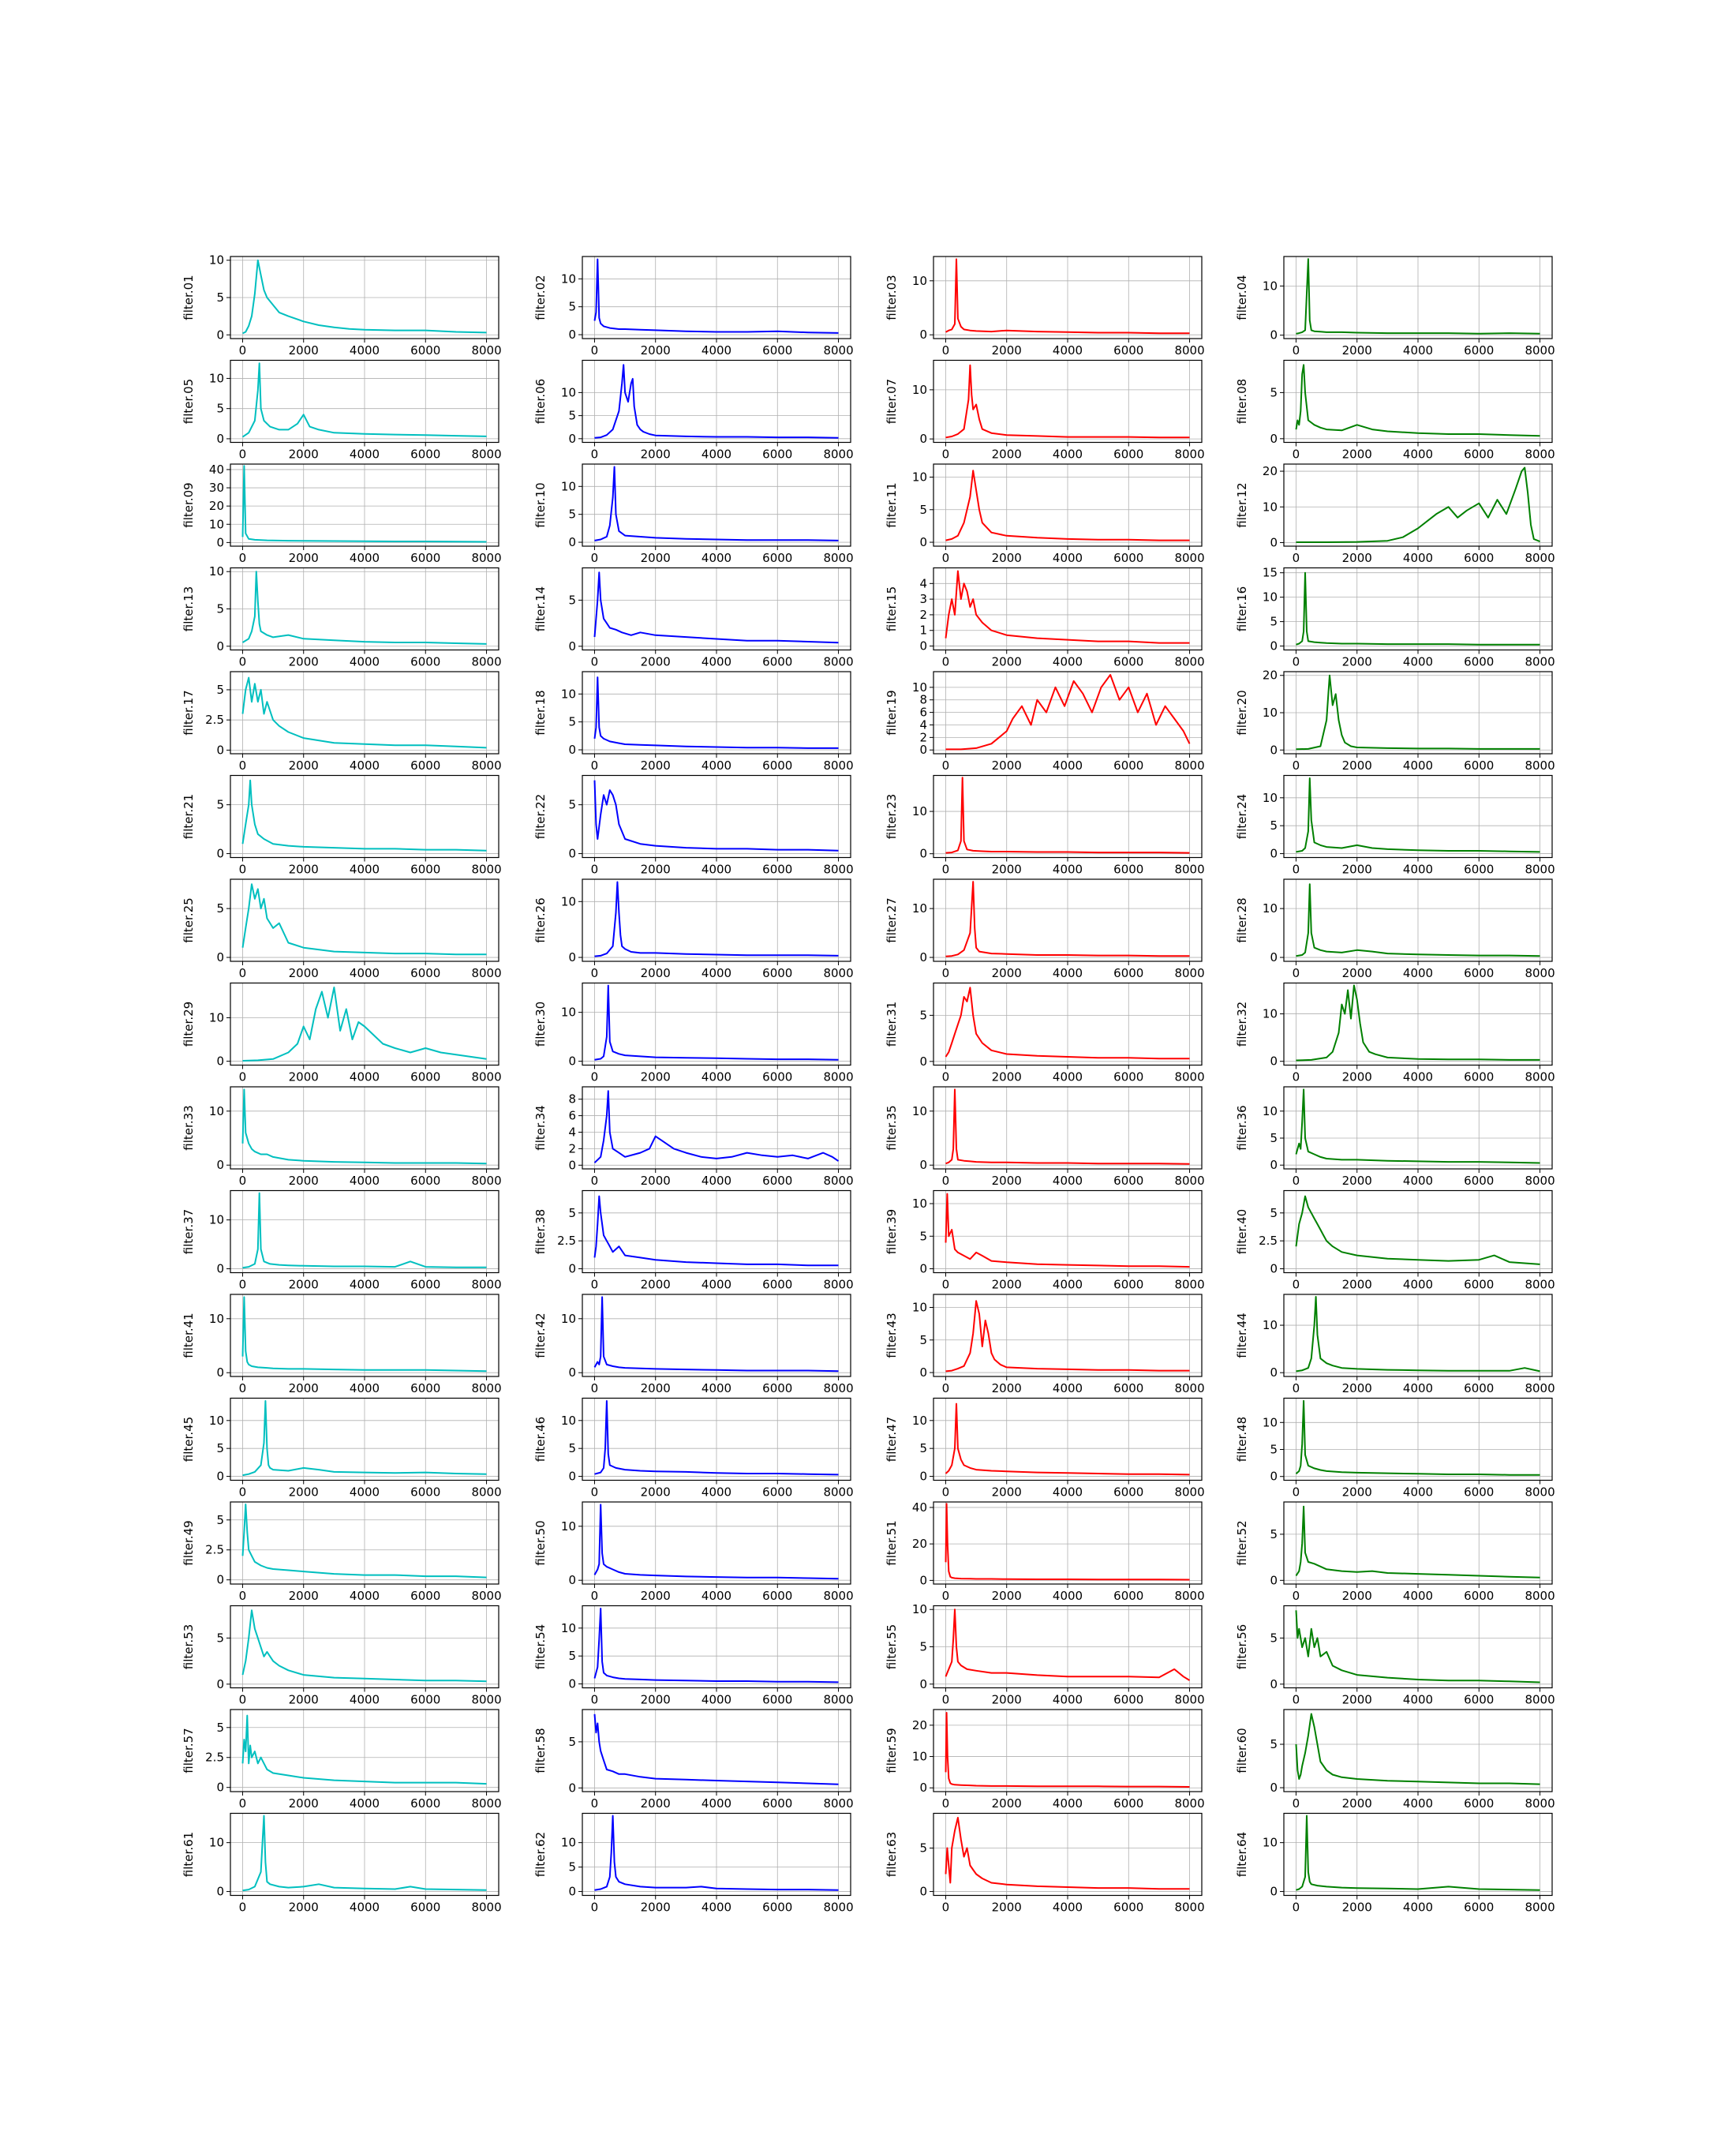 The width and height of the screenshot is (1736, 2131). Describe the element at coordinates (1045, 410) in the screenshot. I see `subplot-filter.07: 0 2000 4000 6000 8000 0 10 filter.07` at that location.